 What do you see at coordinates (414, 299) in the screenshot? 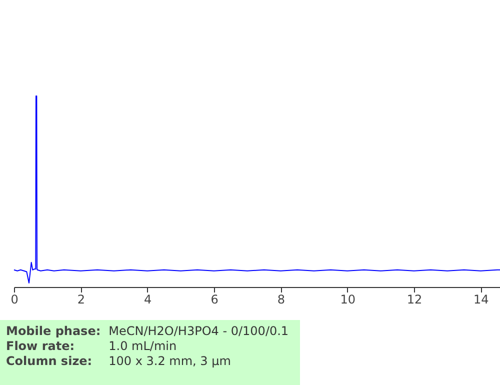
I see `x-tick-label: 12` at bounding box center [414, 299].